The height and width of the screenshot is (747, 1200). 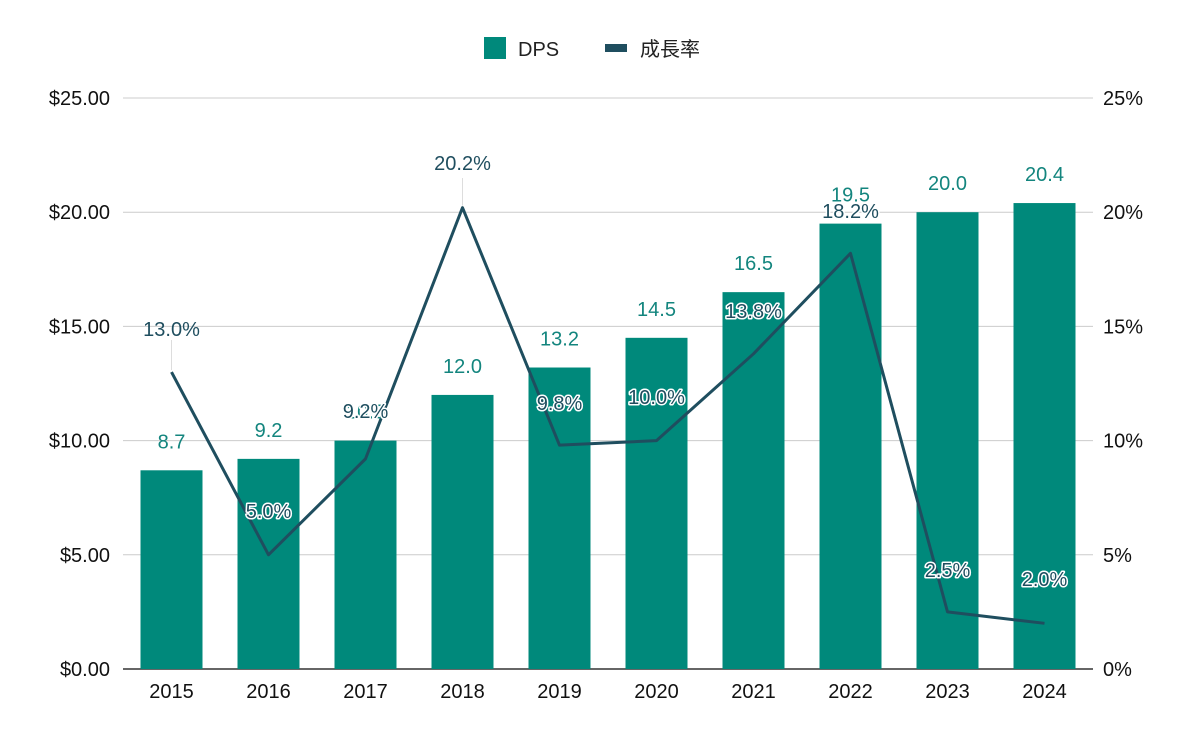 What do you see at coordinates (753, 312) in the screenshot?
I see `line-data-label: 13.8%` at bounding box center [753, 312].